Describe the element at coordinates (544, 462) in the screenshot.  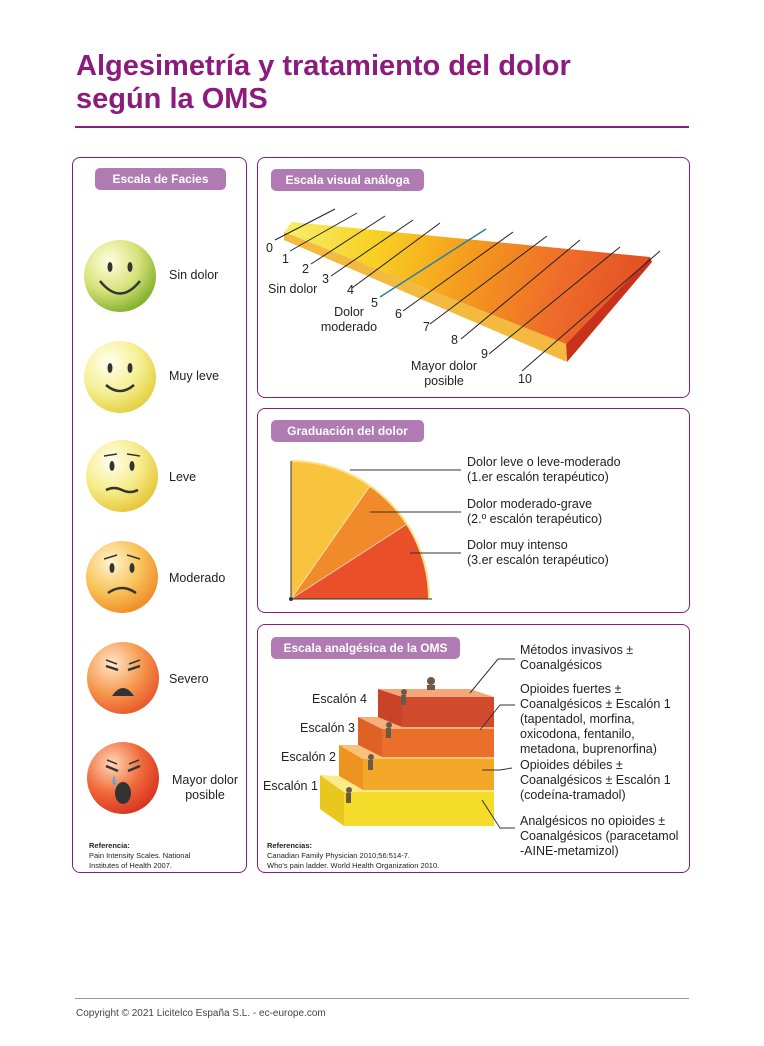
I see `graduacion-item-0-line1: Dolor leve o leve-moderado` at that location.